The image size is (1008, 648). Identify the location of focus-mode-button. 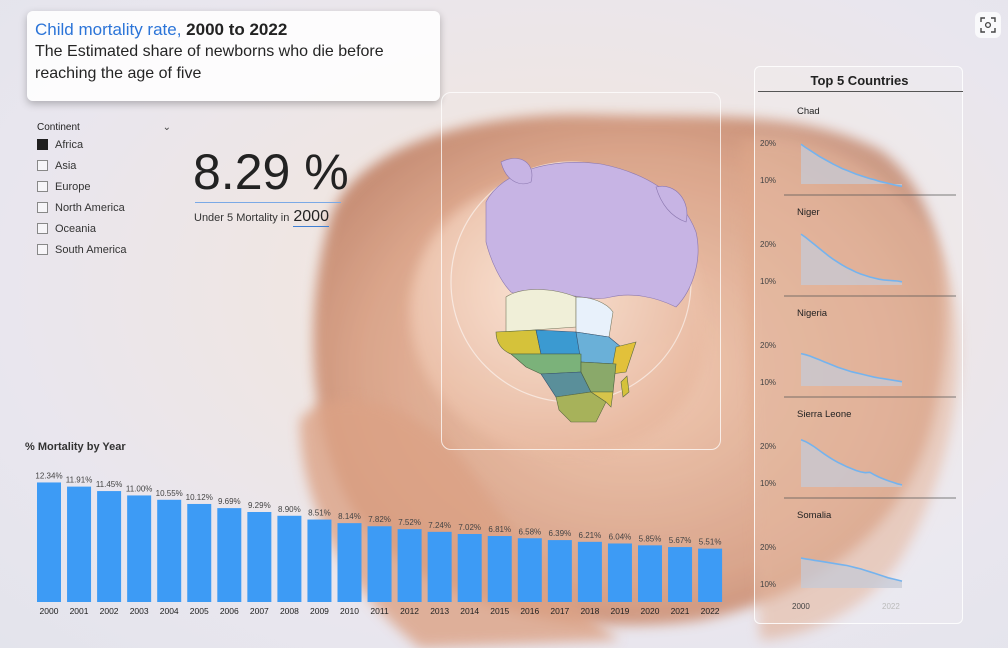
(988, 25).